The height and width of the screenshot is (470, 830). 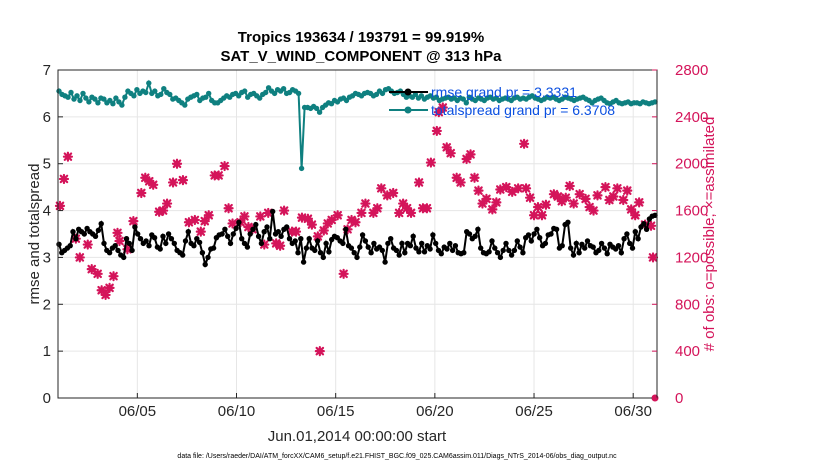 I want to click on y-right-tick-label: 0, so click(x=679, y=398).